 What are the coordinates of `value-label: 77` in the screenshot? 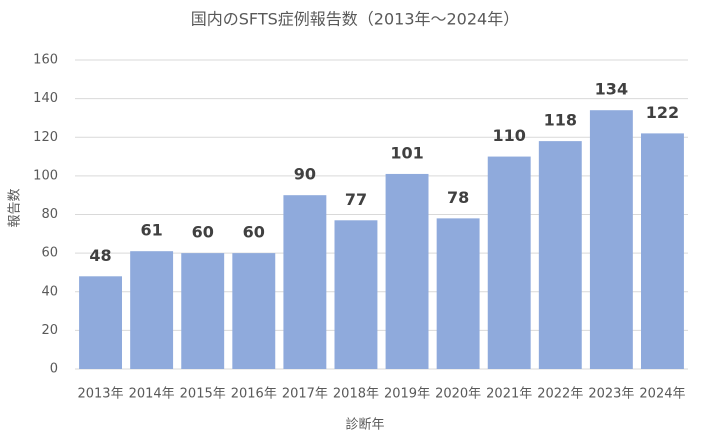 It's located at (356, 199).